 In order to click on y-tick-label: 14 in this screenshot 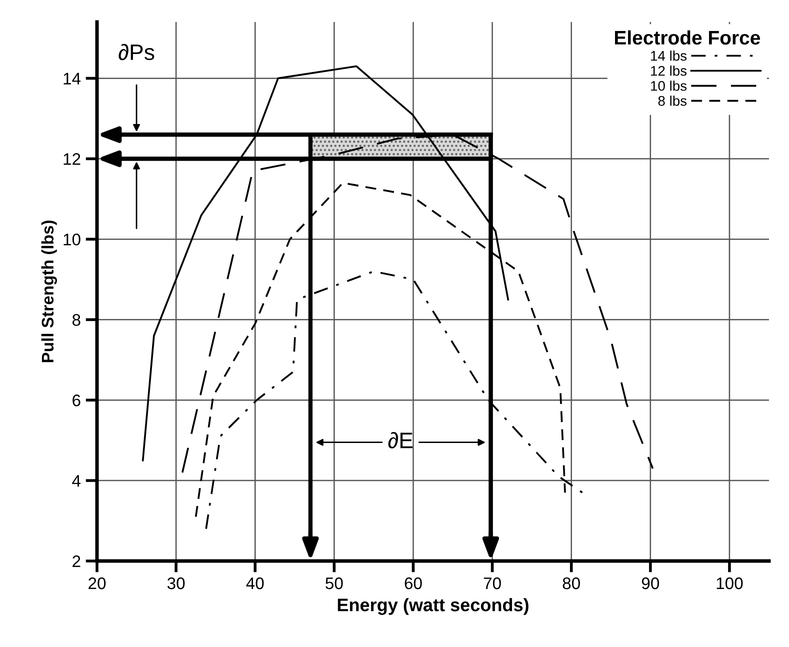, I will do `click(72, 78)`.